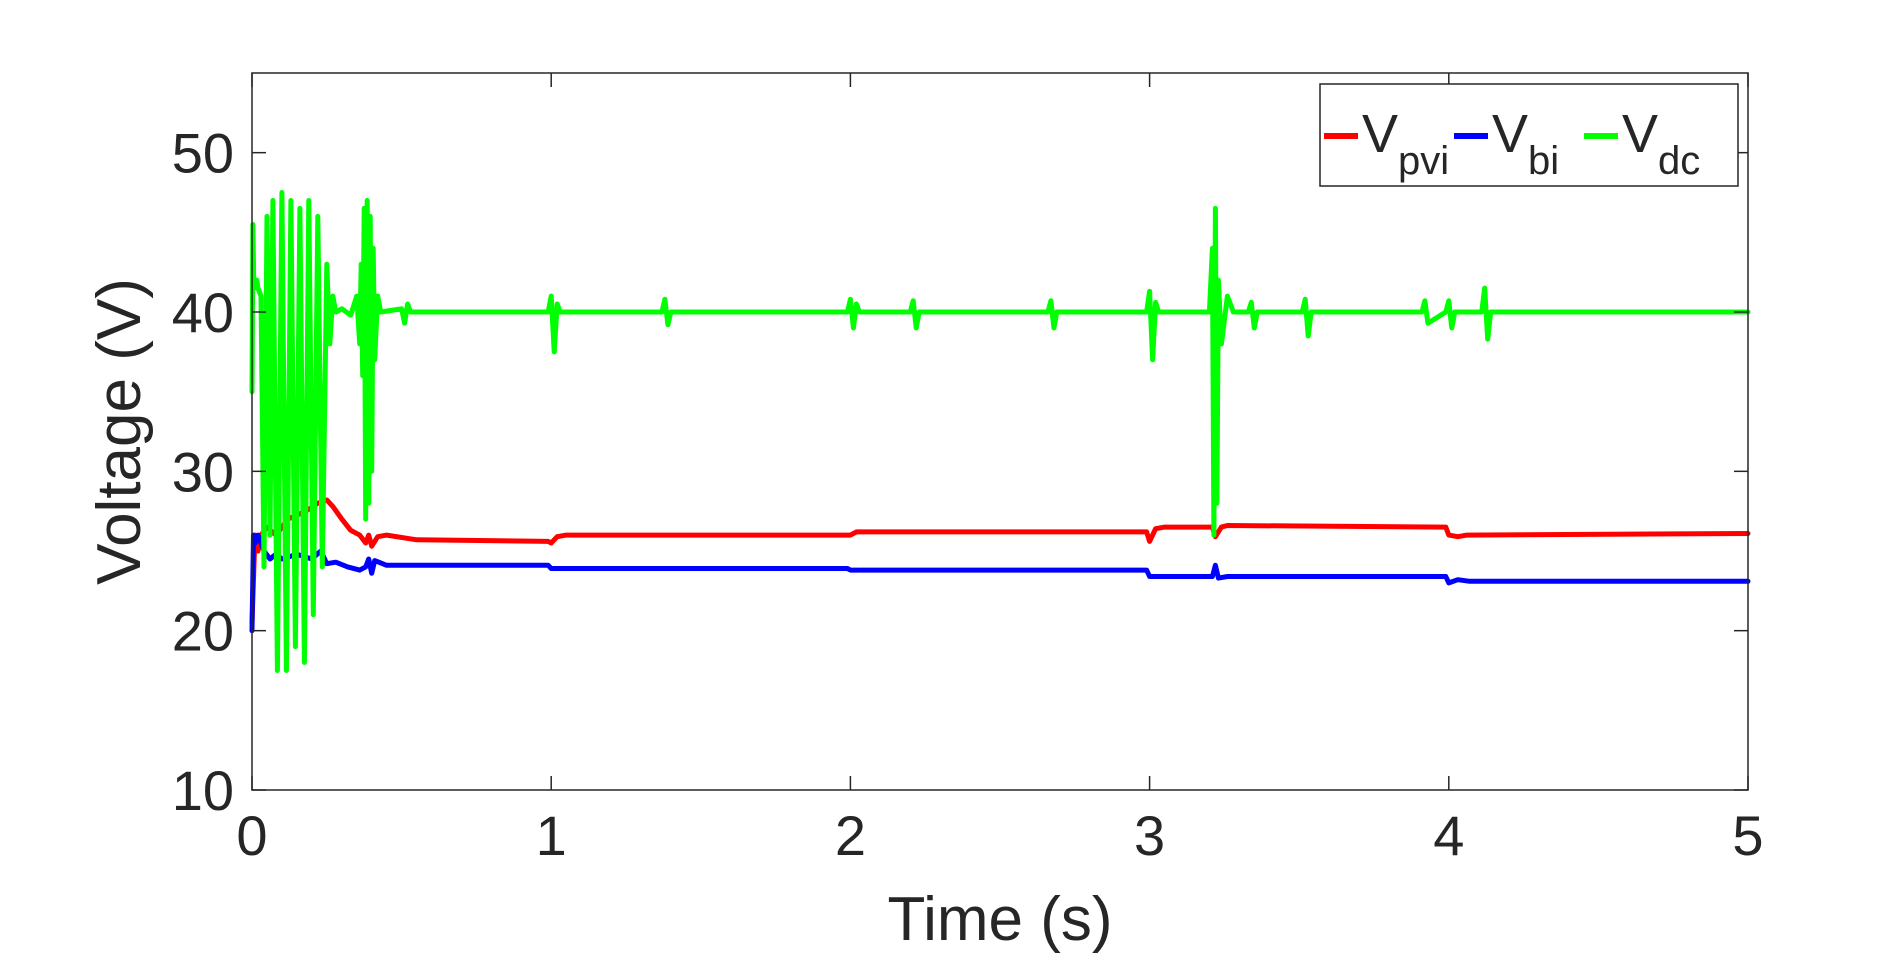 Image resolution: width=1904 pixels, height=964 pixels. Describe the element at coordinates (1405, 143) in the screenshot. I see `legend-label: Vpvi` at that location.